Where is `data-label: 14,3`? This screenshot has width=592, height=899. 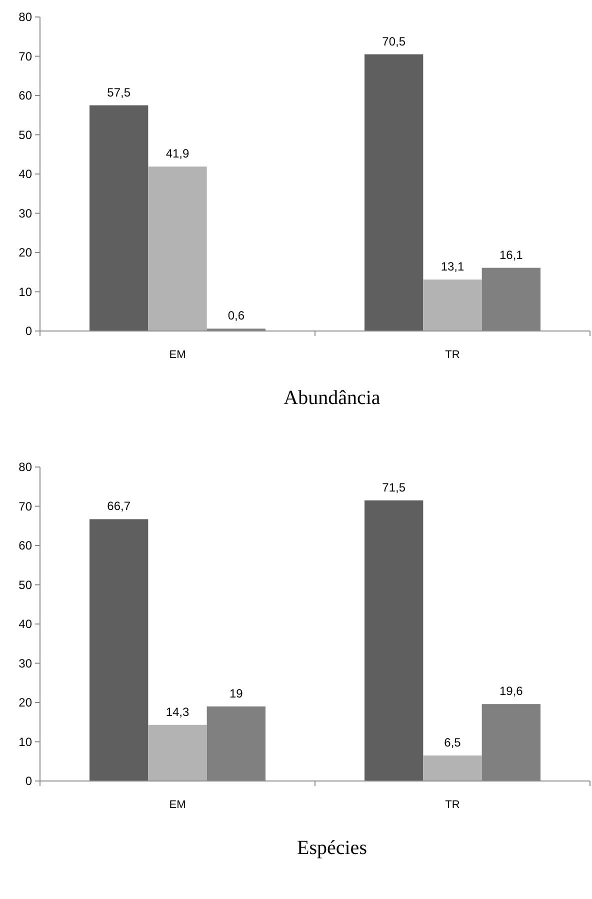
data-label: 14,3 is located at coordinates (178, 711).